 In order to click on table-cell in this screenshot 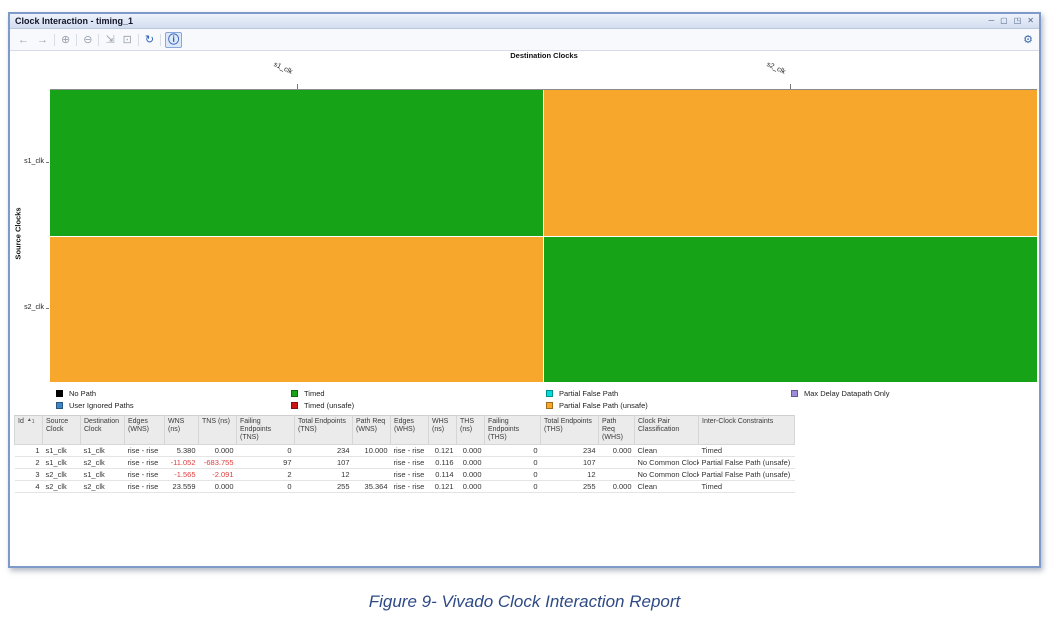, I will do `click(371, 463)`.